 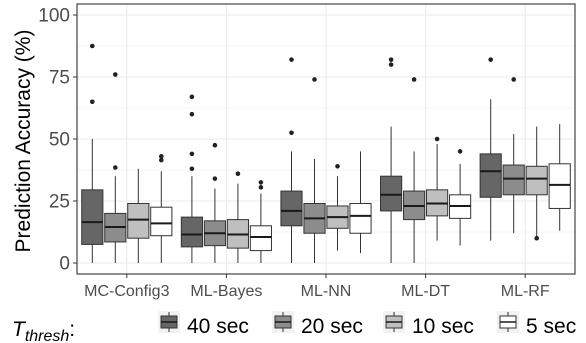 I want to click on legend-label: 20 sec, so click(x=332, y=326).